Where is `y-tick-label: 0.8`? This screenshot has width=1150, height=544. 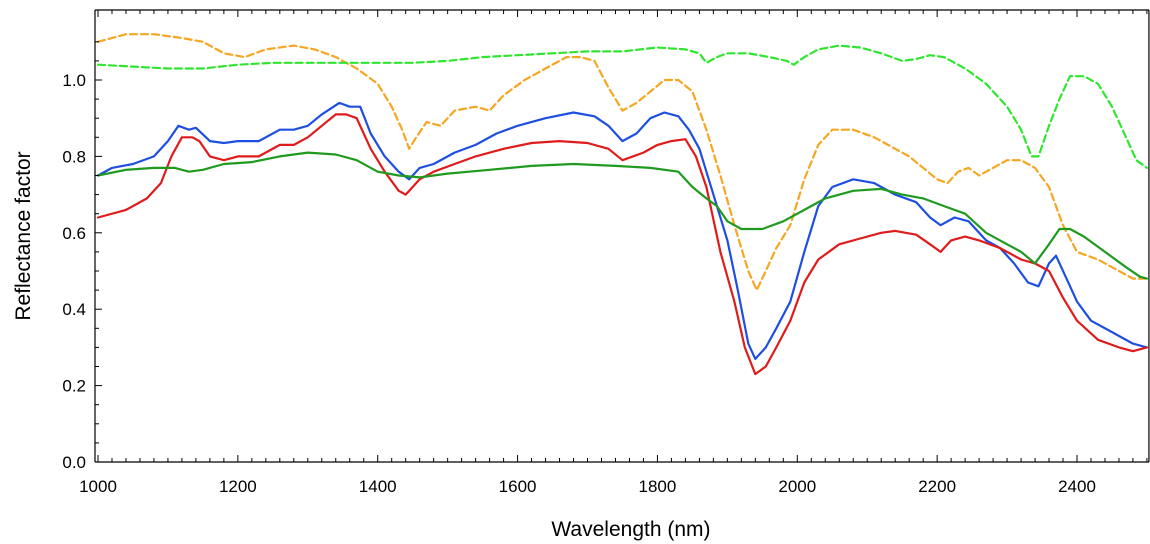 y-tick-label: 0.8 is located at coordinates (74, 156).